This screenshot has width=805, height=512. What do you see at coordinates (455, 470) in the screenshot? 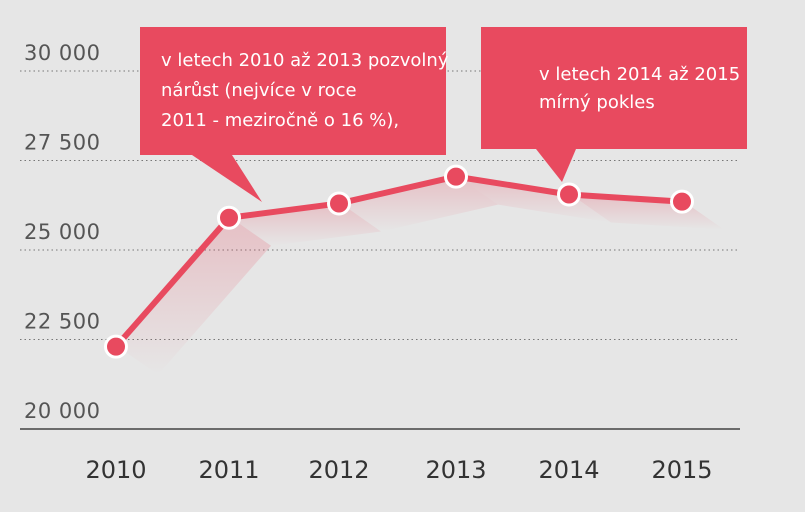
I see `x-tick-label: 2013` at bounding box center [455, 470].